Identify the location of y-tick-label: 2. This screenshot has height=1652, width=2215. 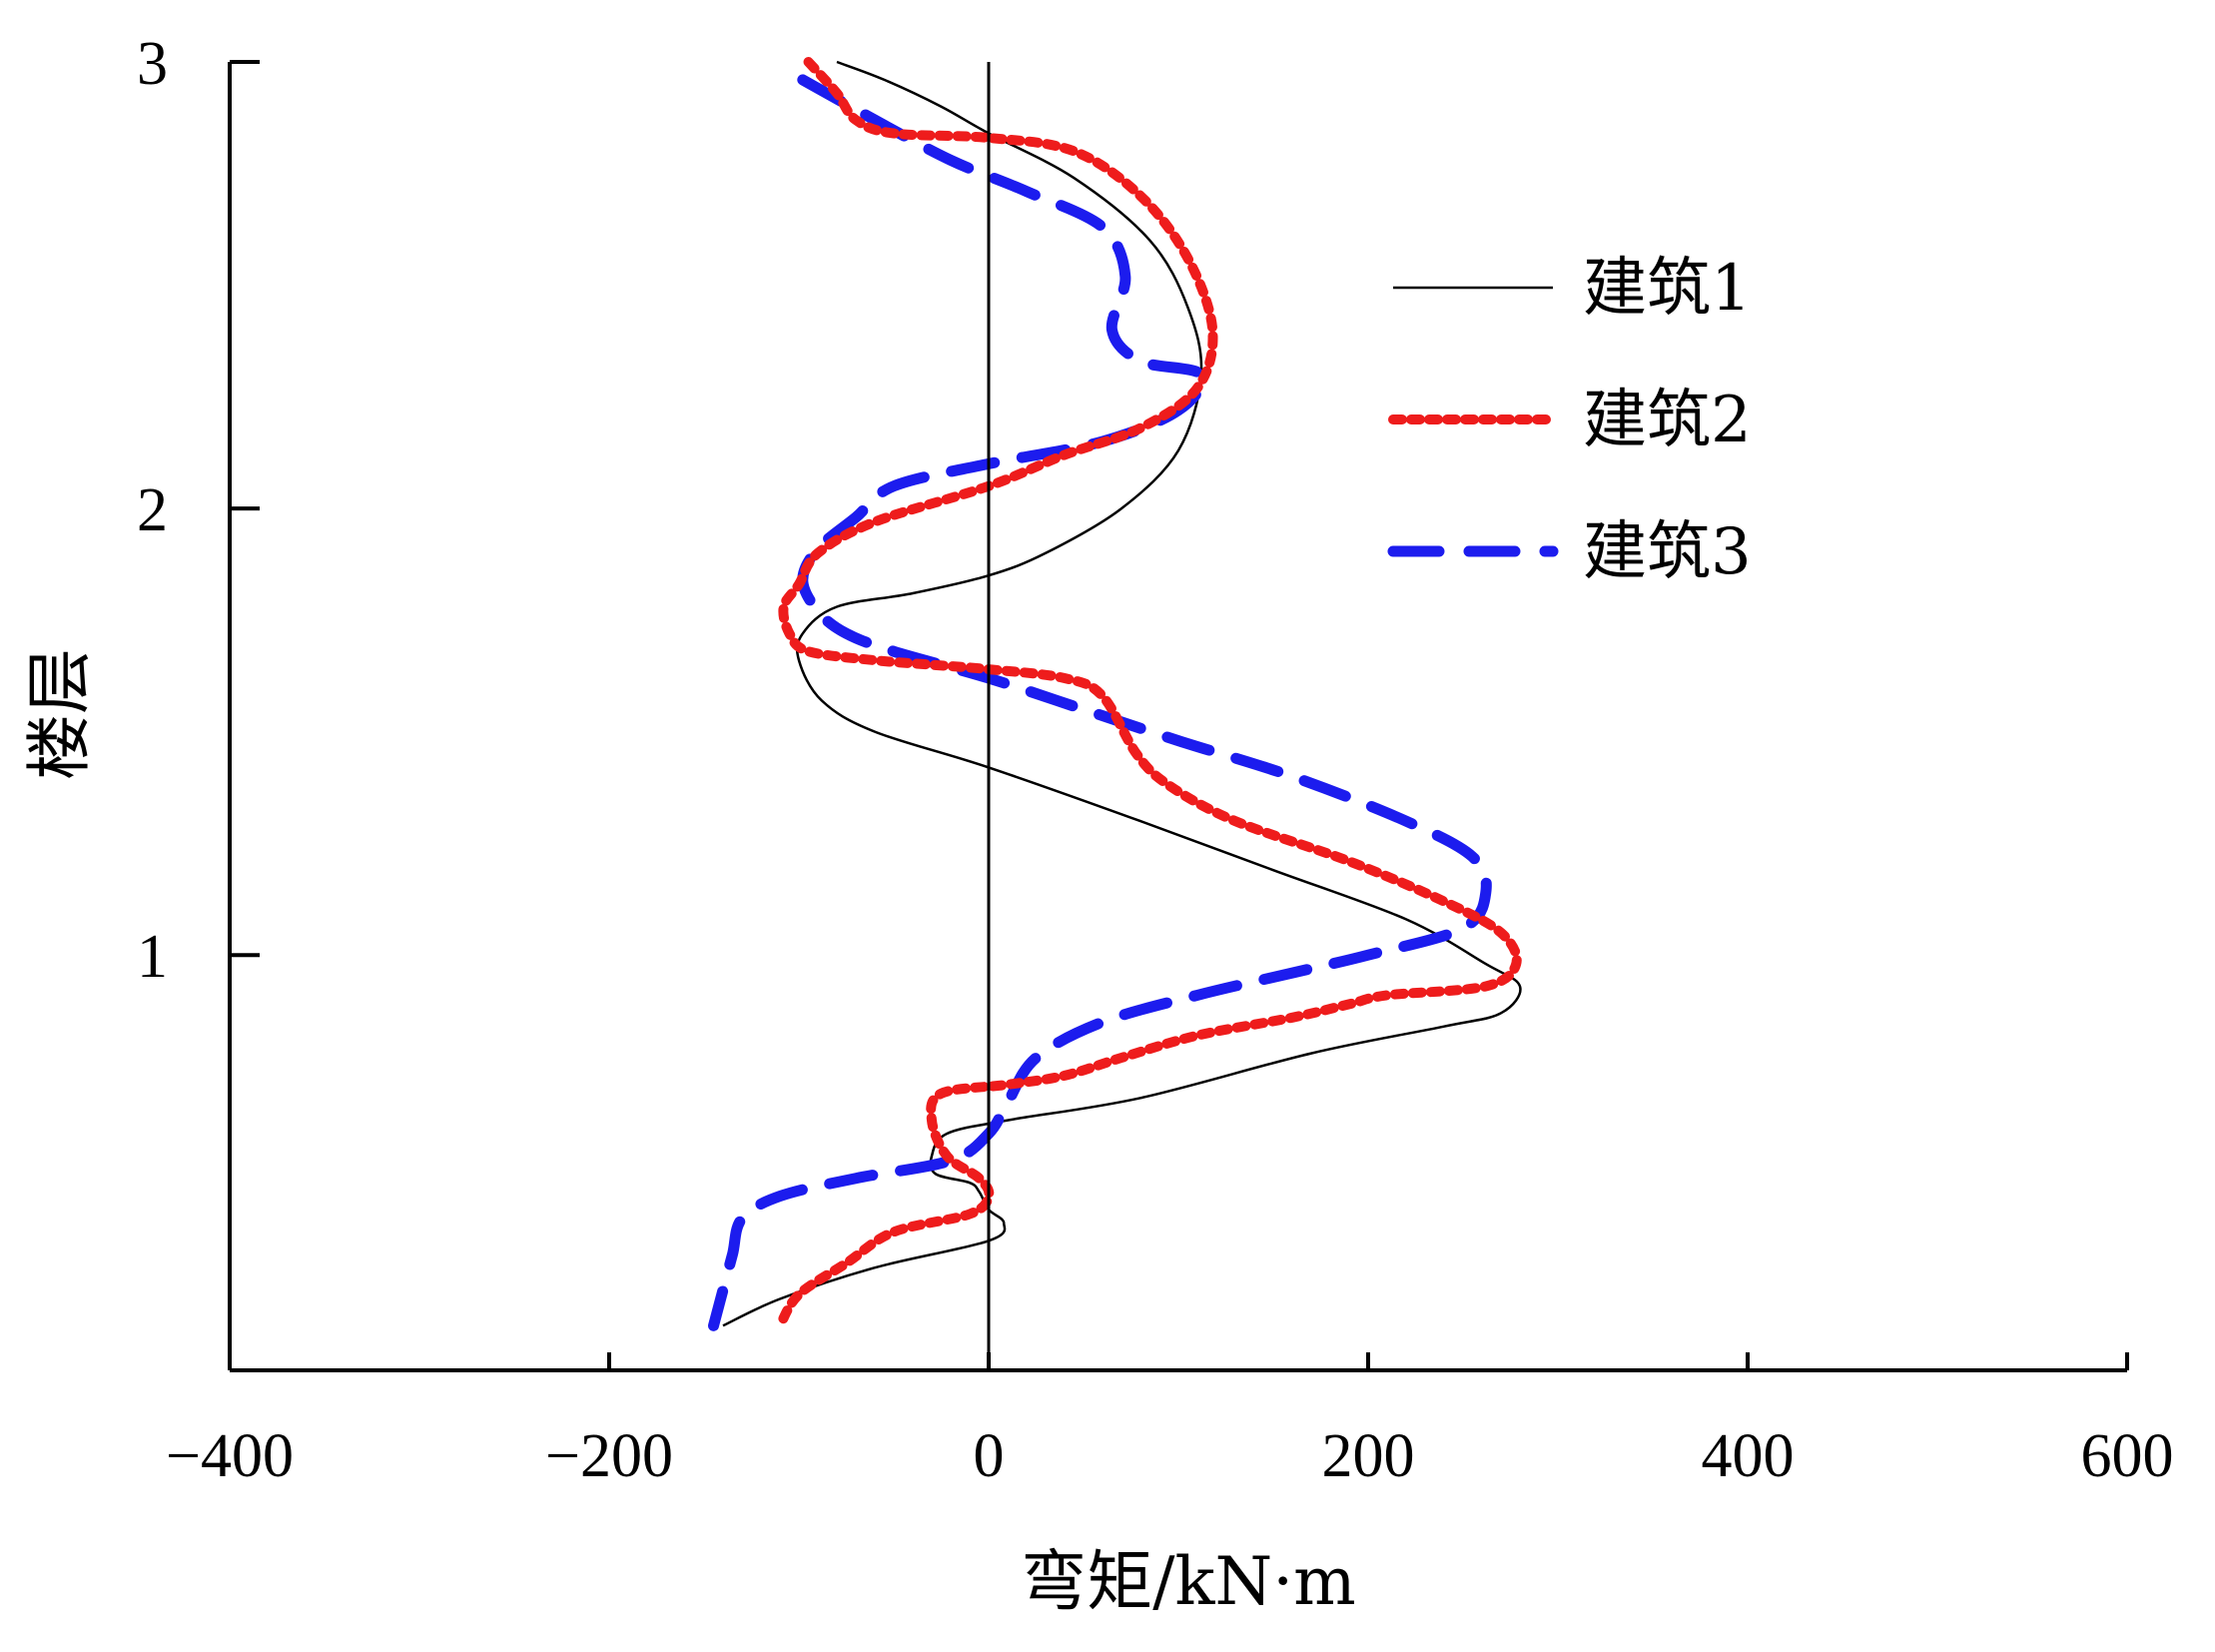
(152, 510).